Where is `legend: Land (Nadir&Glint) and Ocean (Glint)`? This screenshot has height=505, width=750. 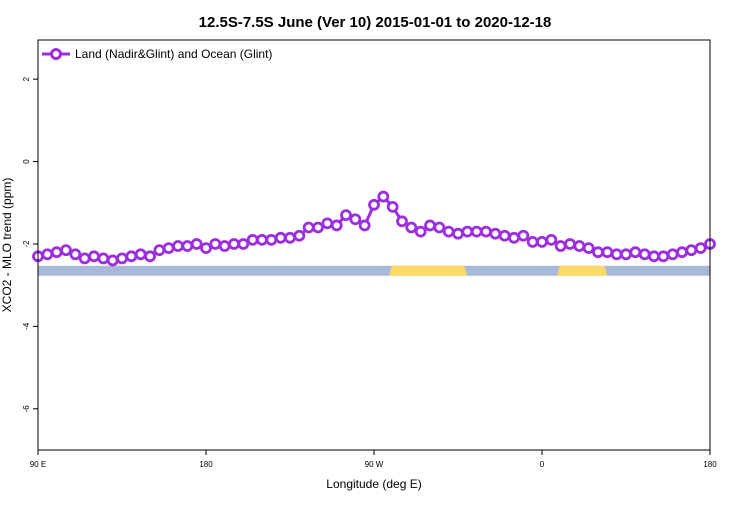
legend: Land (Nadir&Glint) and Ocean (Glint) is located at coordinates (157, 54).